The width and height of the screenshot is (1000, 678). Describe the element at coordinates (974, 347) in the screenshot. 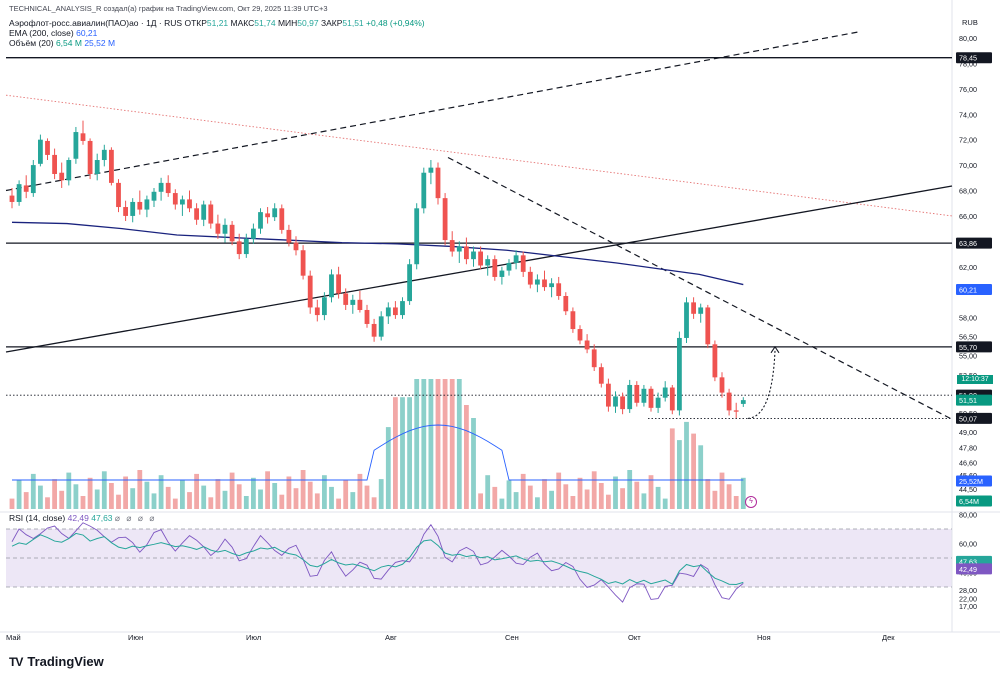

I see `price-label-bg` at that location.